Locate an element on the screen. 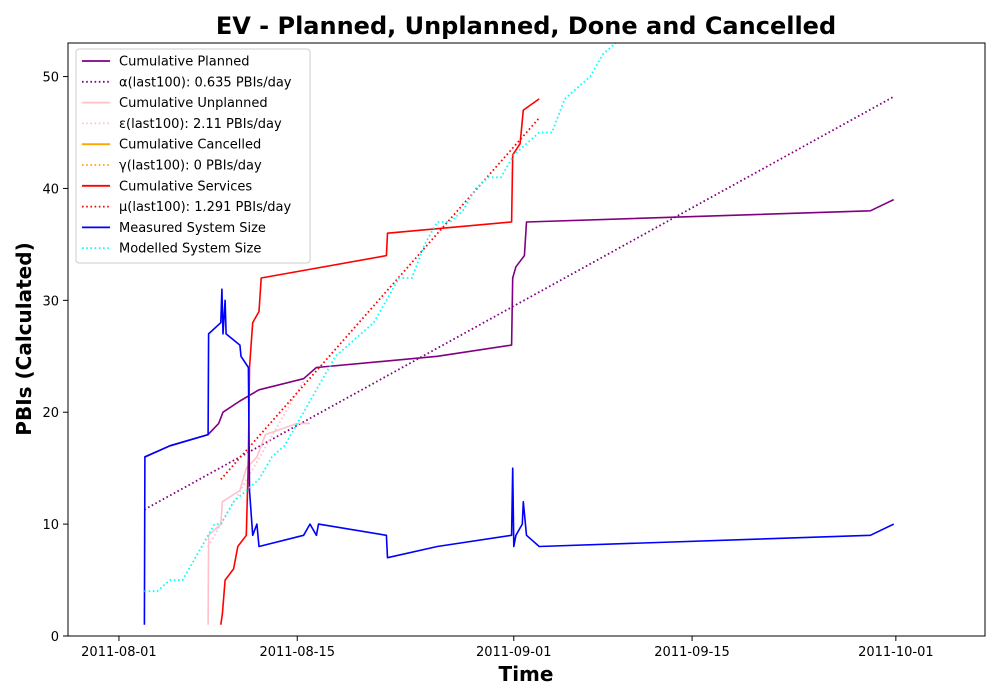 This screenshot has height=700, width=1000. legend-label: Measured System Size is located at coordinates (192, 228).